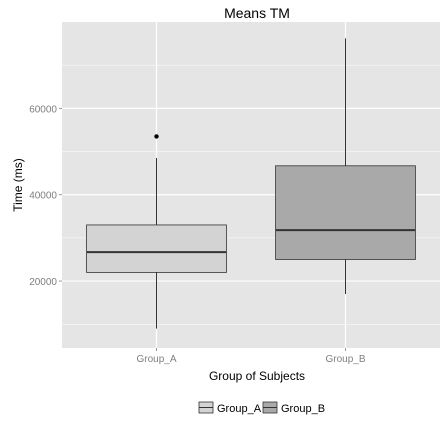  What do you see at coordinates (43, 282) in the screenshot?
I see `y-tick-label: 20000` at bounding box center [43, 282].